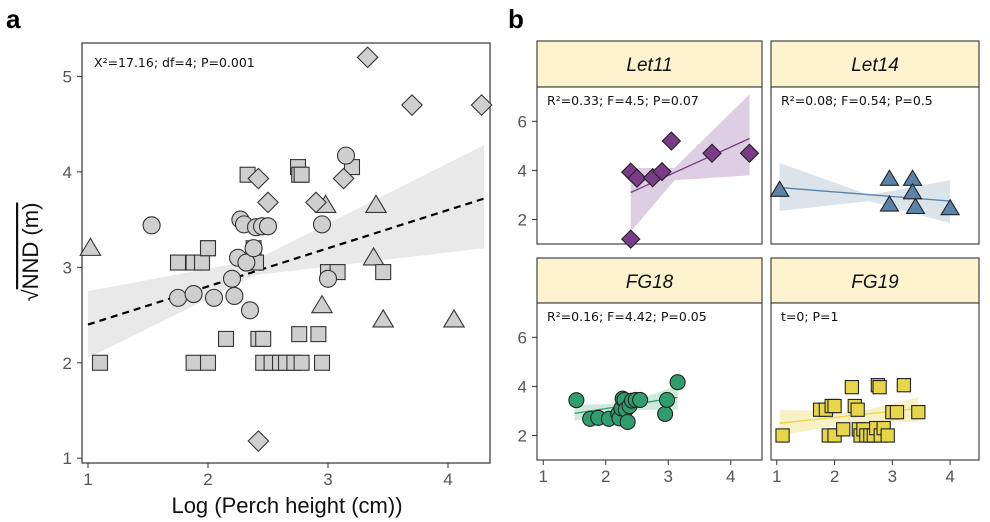 Image resolution: width=990 pixels, height=522 pixels. What do you see at coordinates (67, 267) in the screenshot?
I see `panel-a-y-tick-label: 3` at bounding box center [67, 267].